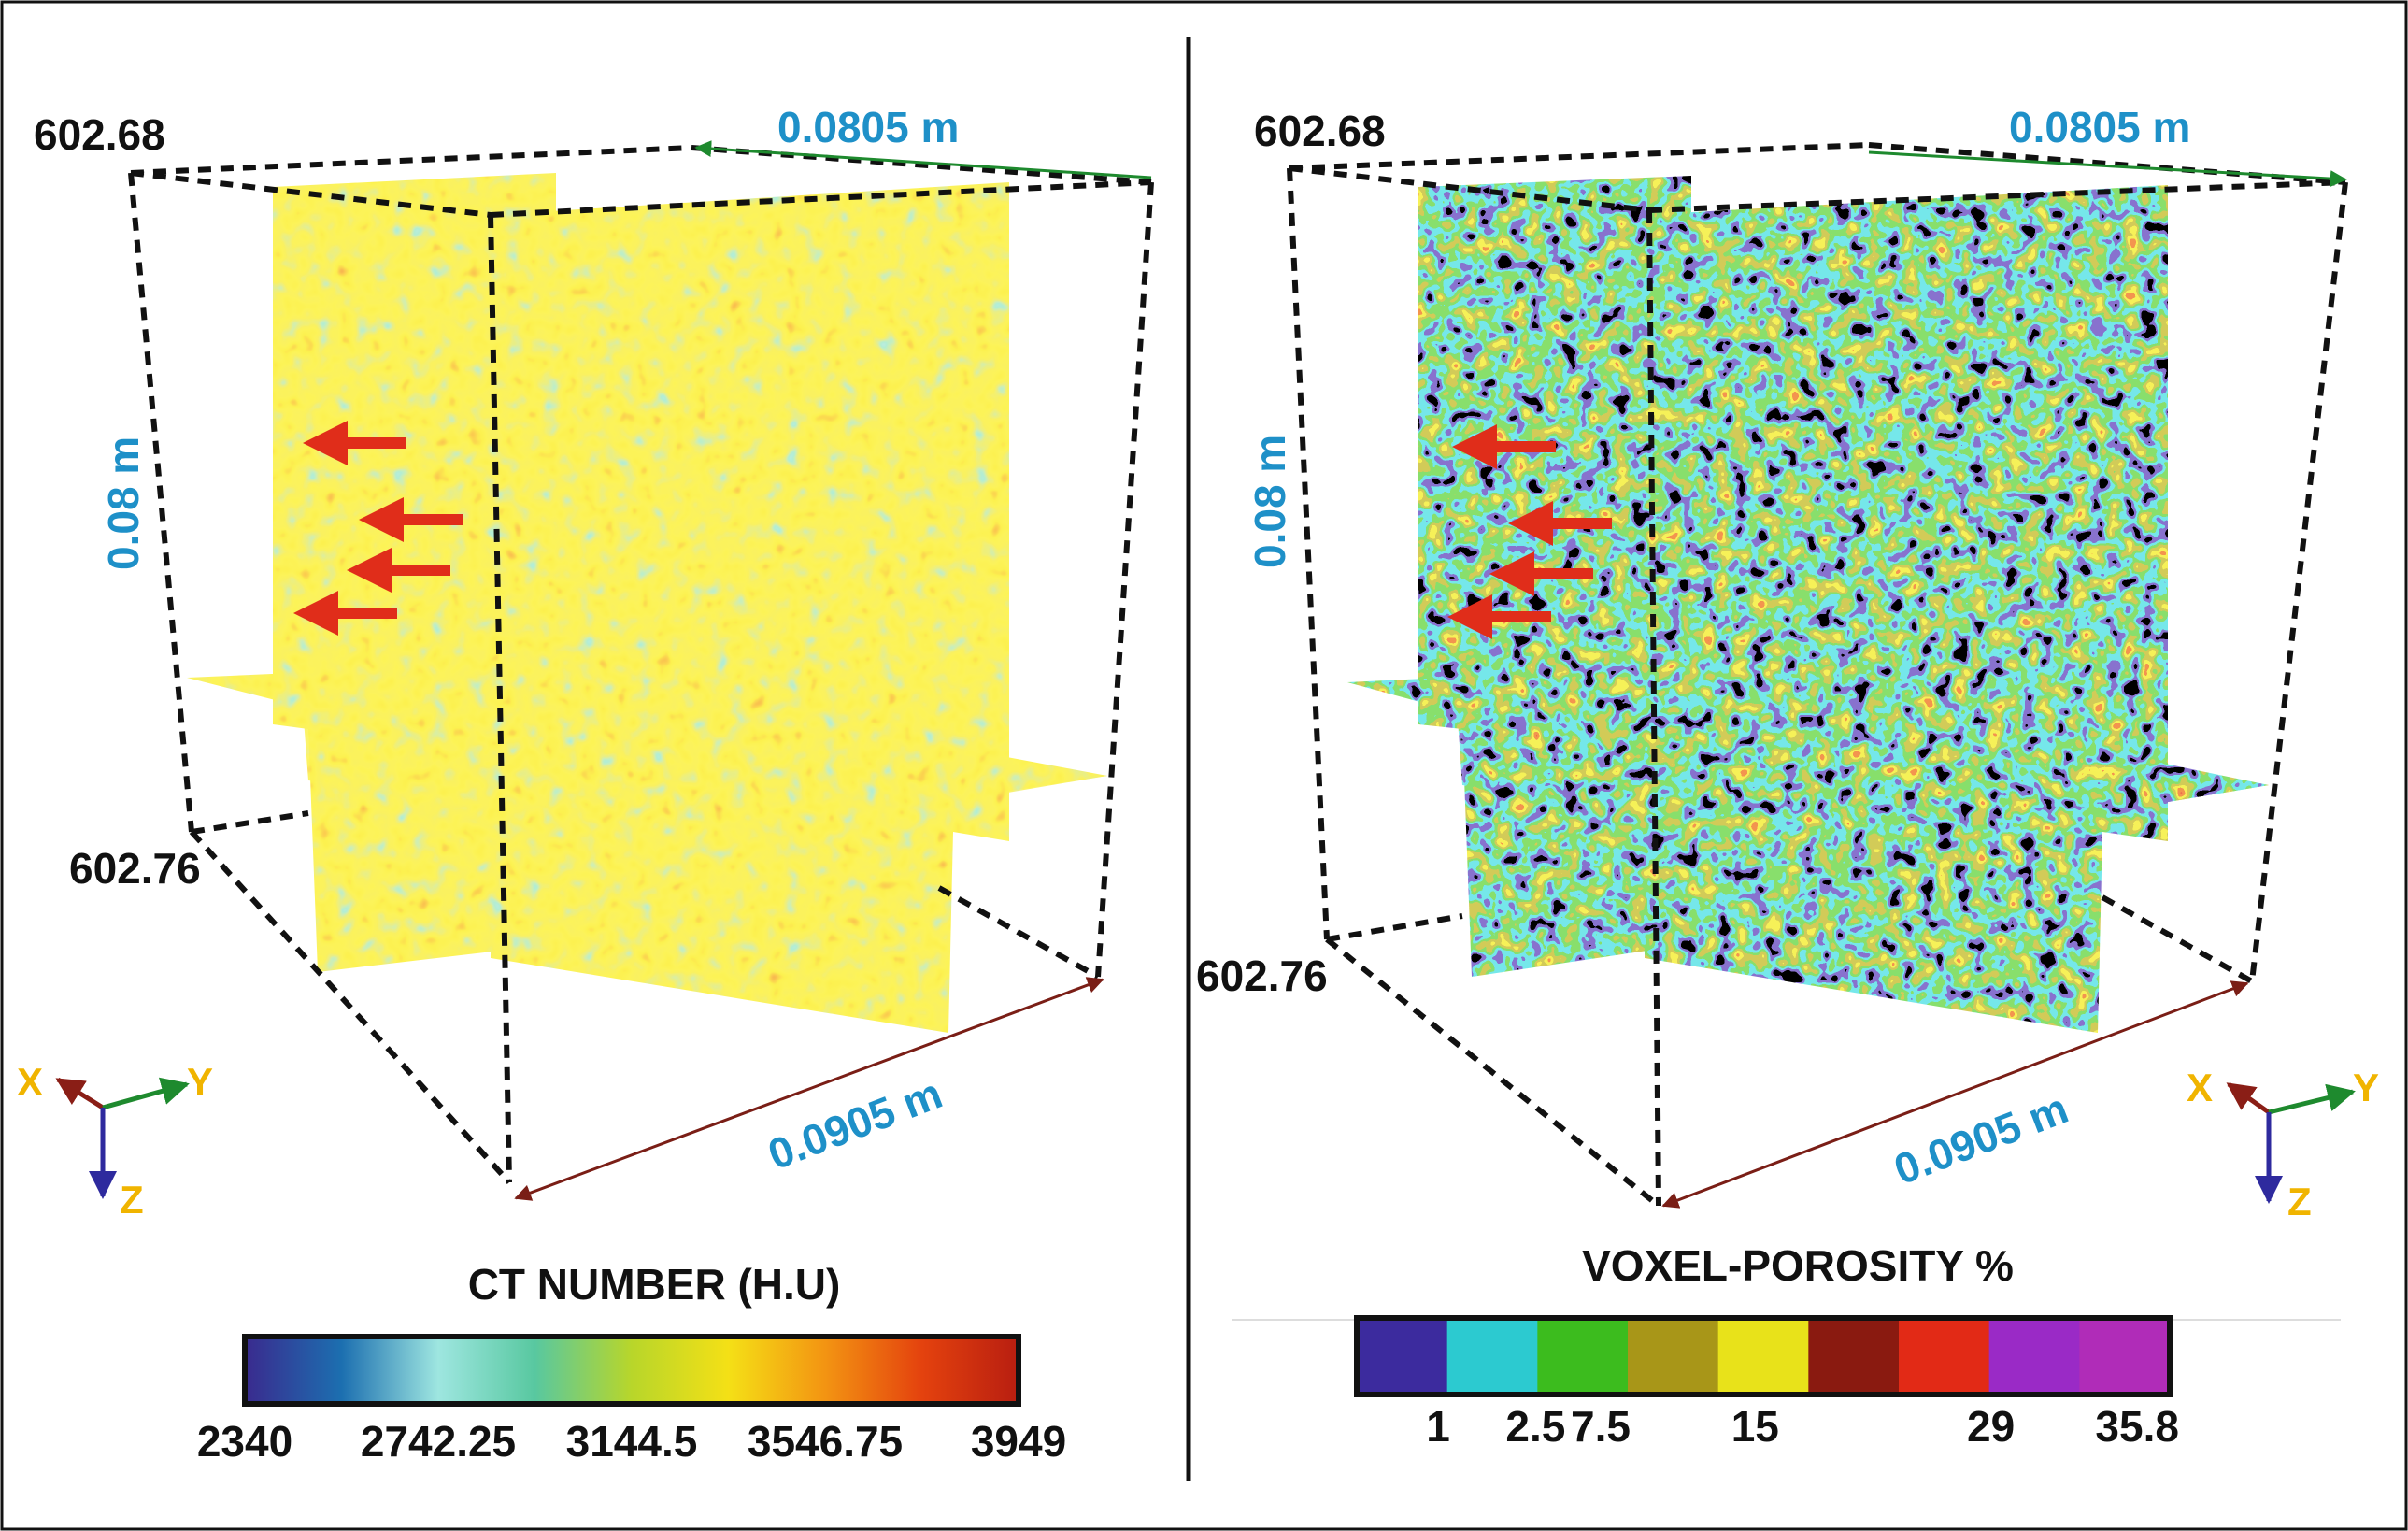  Describe the element at coordinates (123, 503) in the screenshot. I see `height-dimension-label: 0.08 m` at that location.